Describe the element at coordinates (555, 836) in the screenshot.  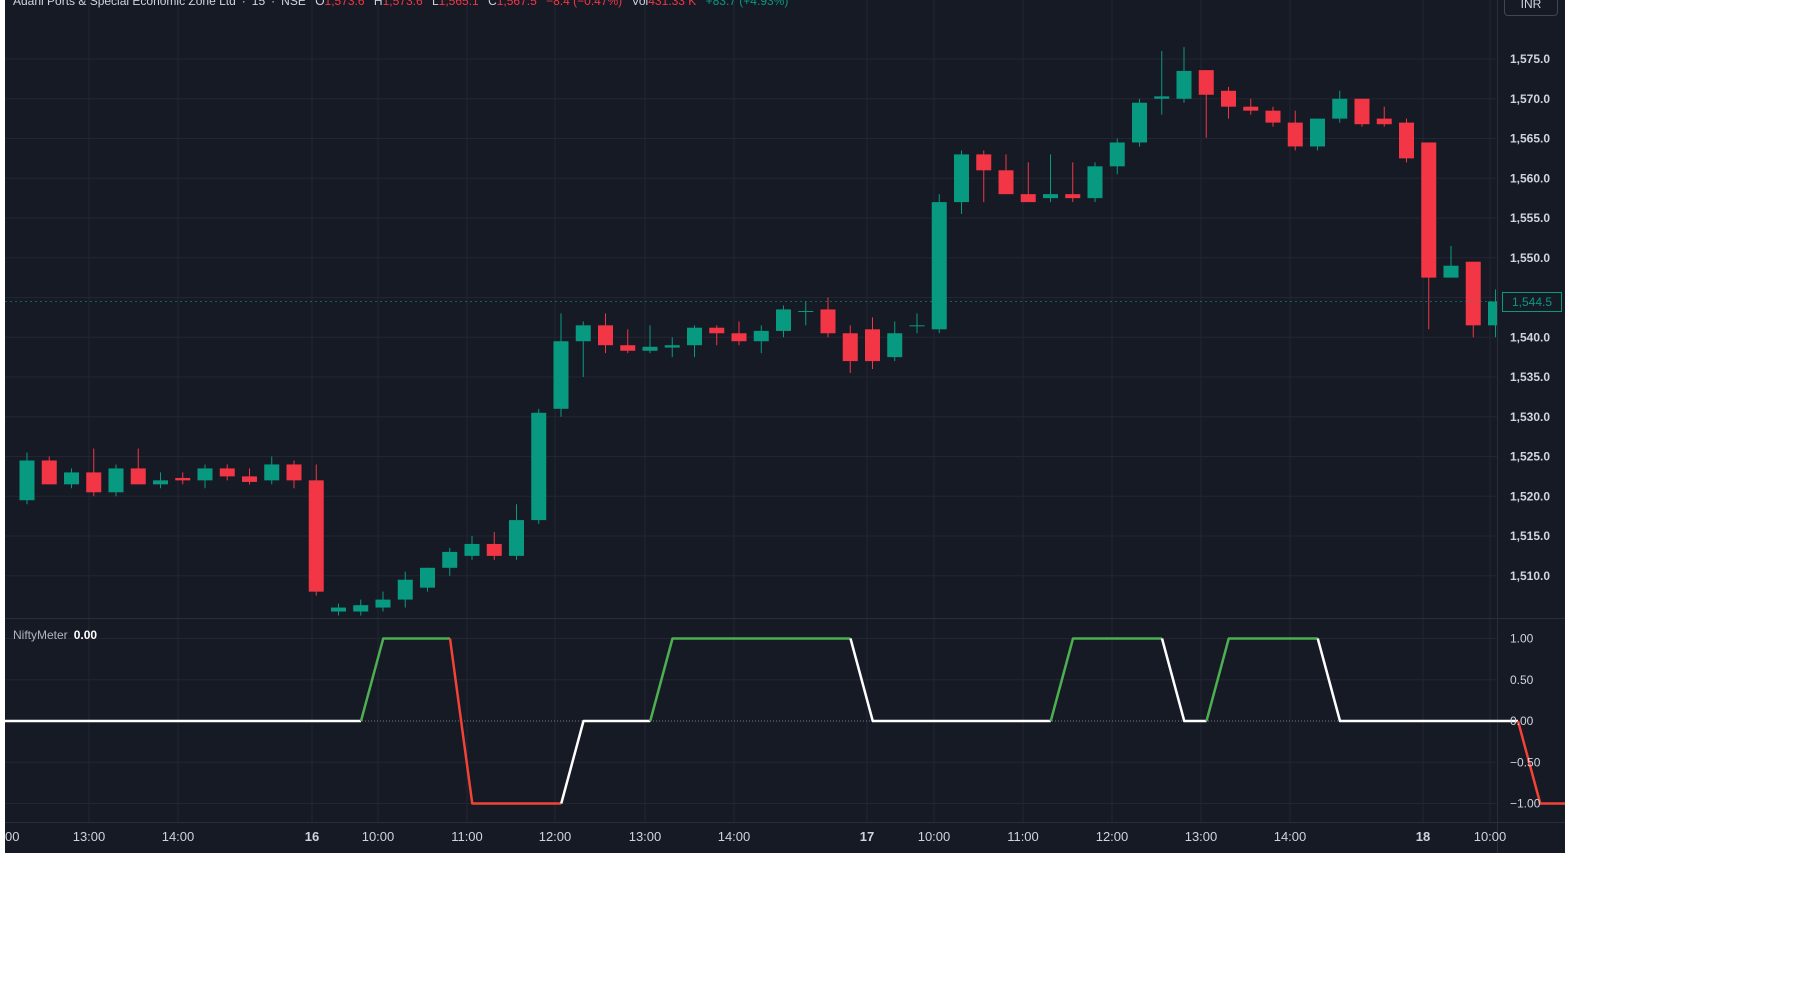
I see `time-axis-label: 12:00` at that location.